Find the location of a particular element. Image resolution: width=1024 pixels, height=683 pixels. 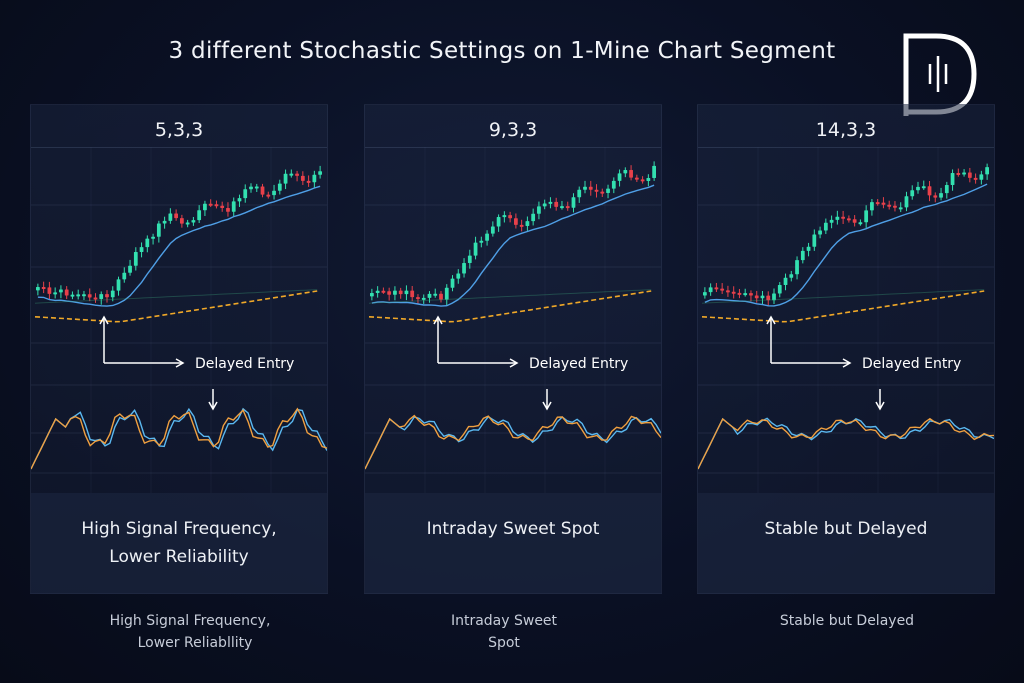

divider is located at coordinates (846, 147).